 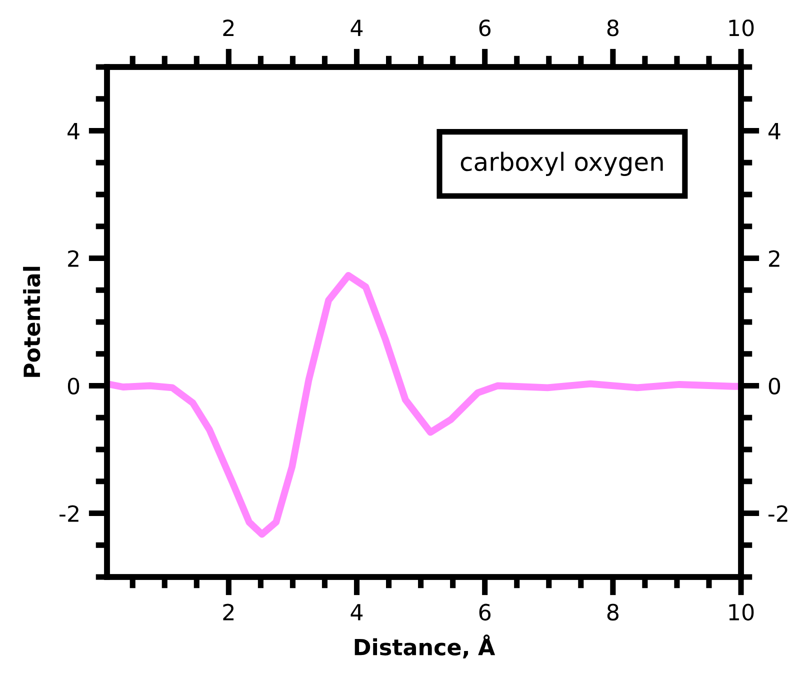 I want to click on x-tick-label: 6, so click(x=485, y=612).